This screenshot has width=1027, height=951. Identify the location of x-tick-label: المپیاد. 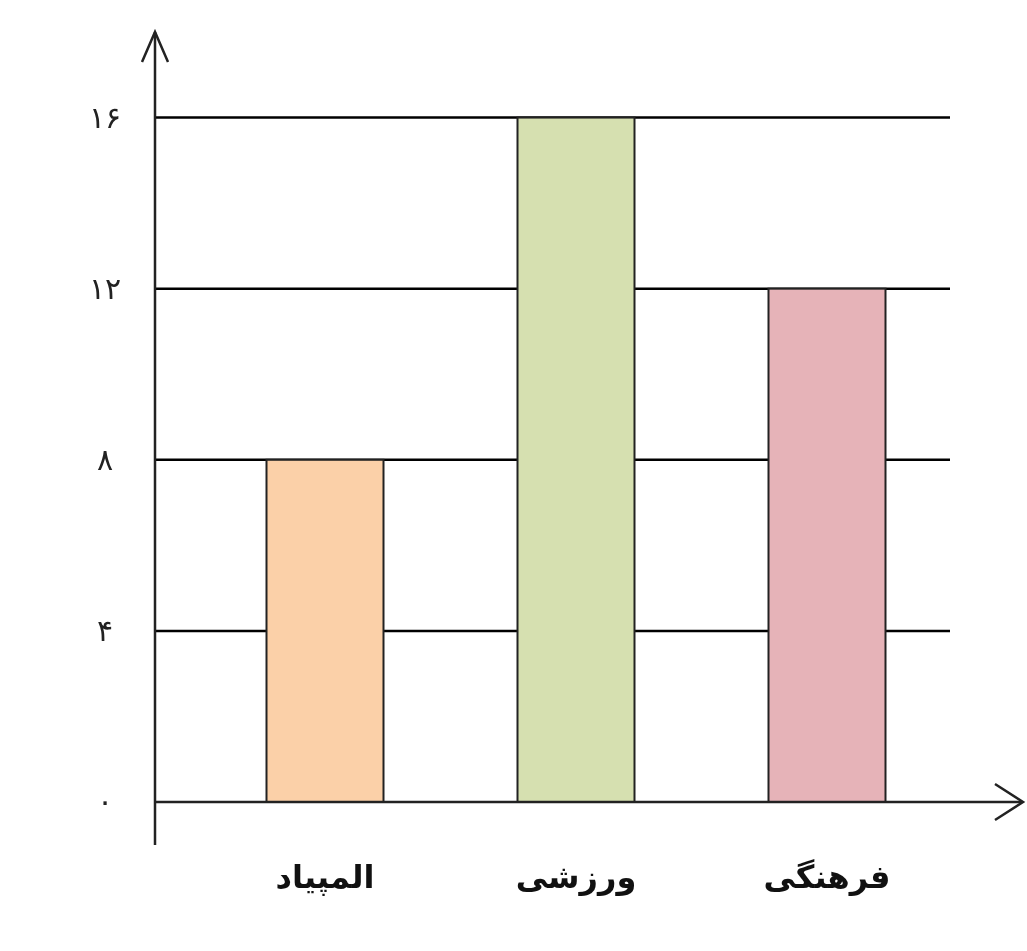
(325, 877).